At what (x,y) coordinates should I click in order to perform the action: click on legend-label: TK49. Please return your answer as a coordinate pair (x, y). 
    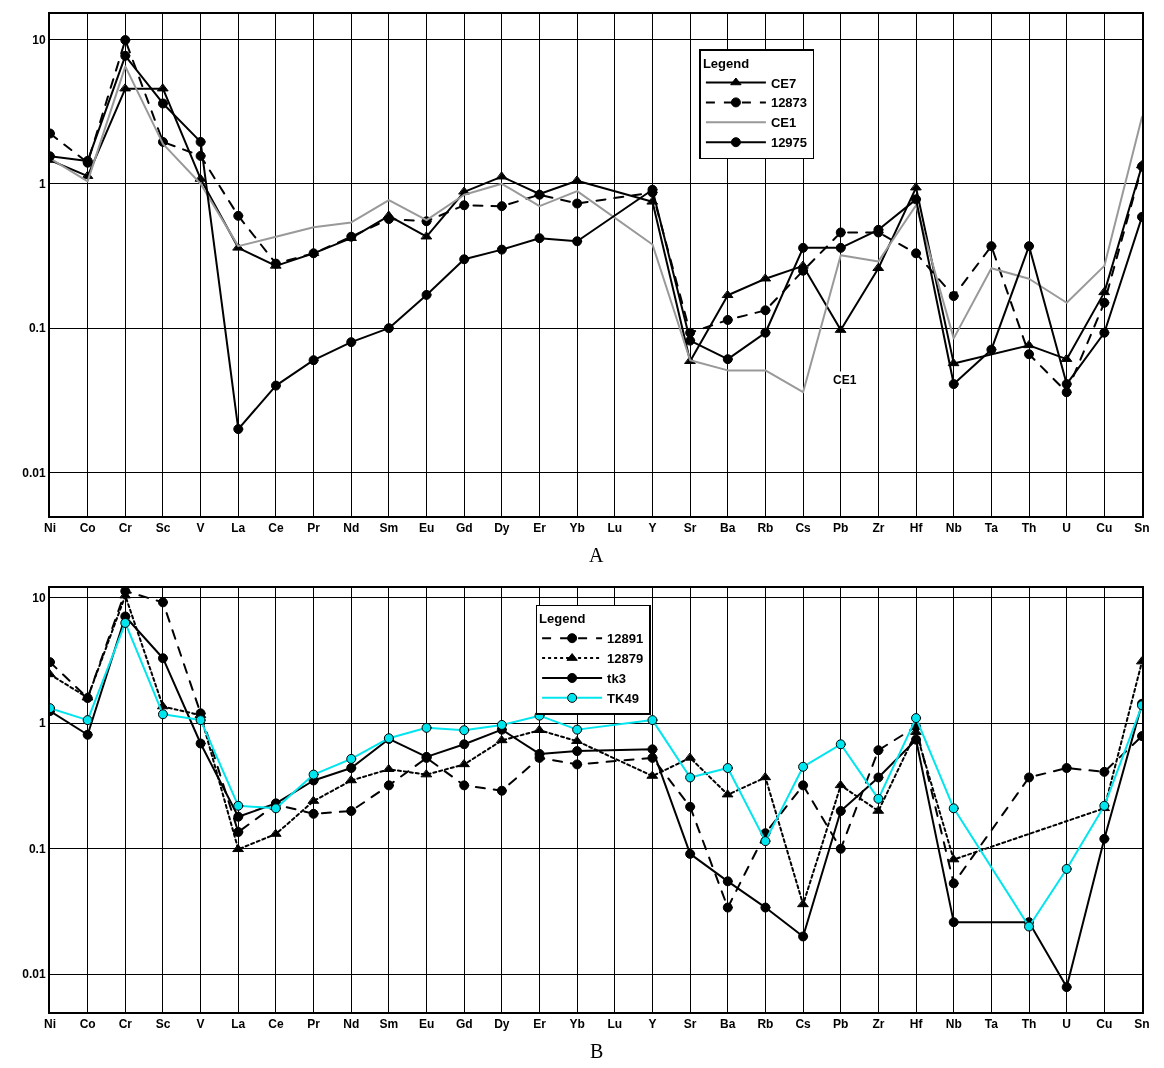
    Looking at the image, I should click on (623, 698).